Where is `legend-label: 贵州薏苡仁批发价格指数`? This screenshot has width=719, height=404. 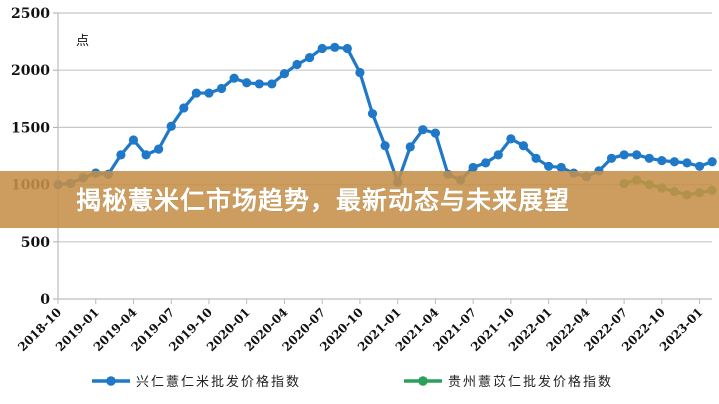
legend-label: 贵州薏苡仁批发价格指数 is located at coordinates (530, 382).